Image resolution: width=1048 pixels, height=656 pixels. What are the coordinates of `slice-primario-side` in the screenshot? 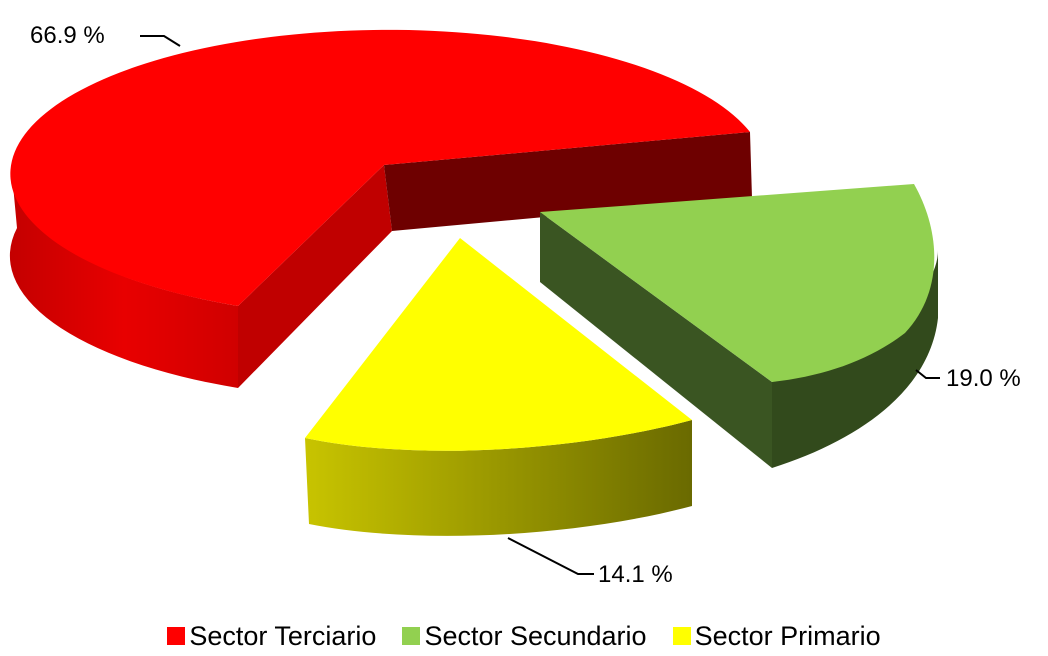 It's located at (498, 478).